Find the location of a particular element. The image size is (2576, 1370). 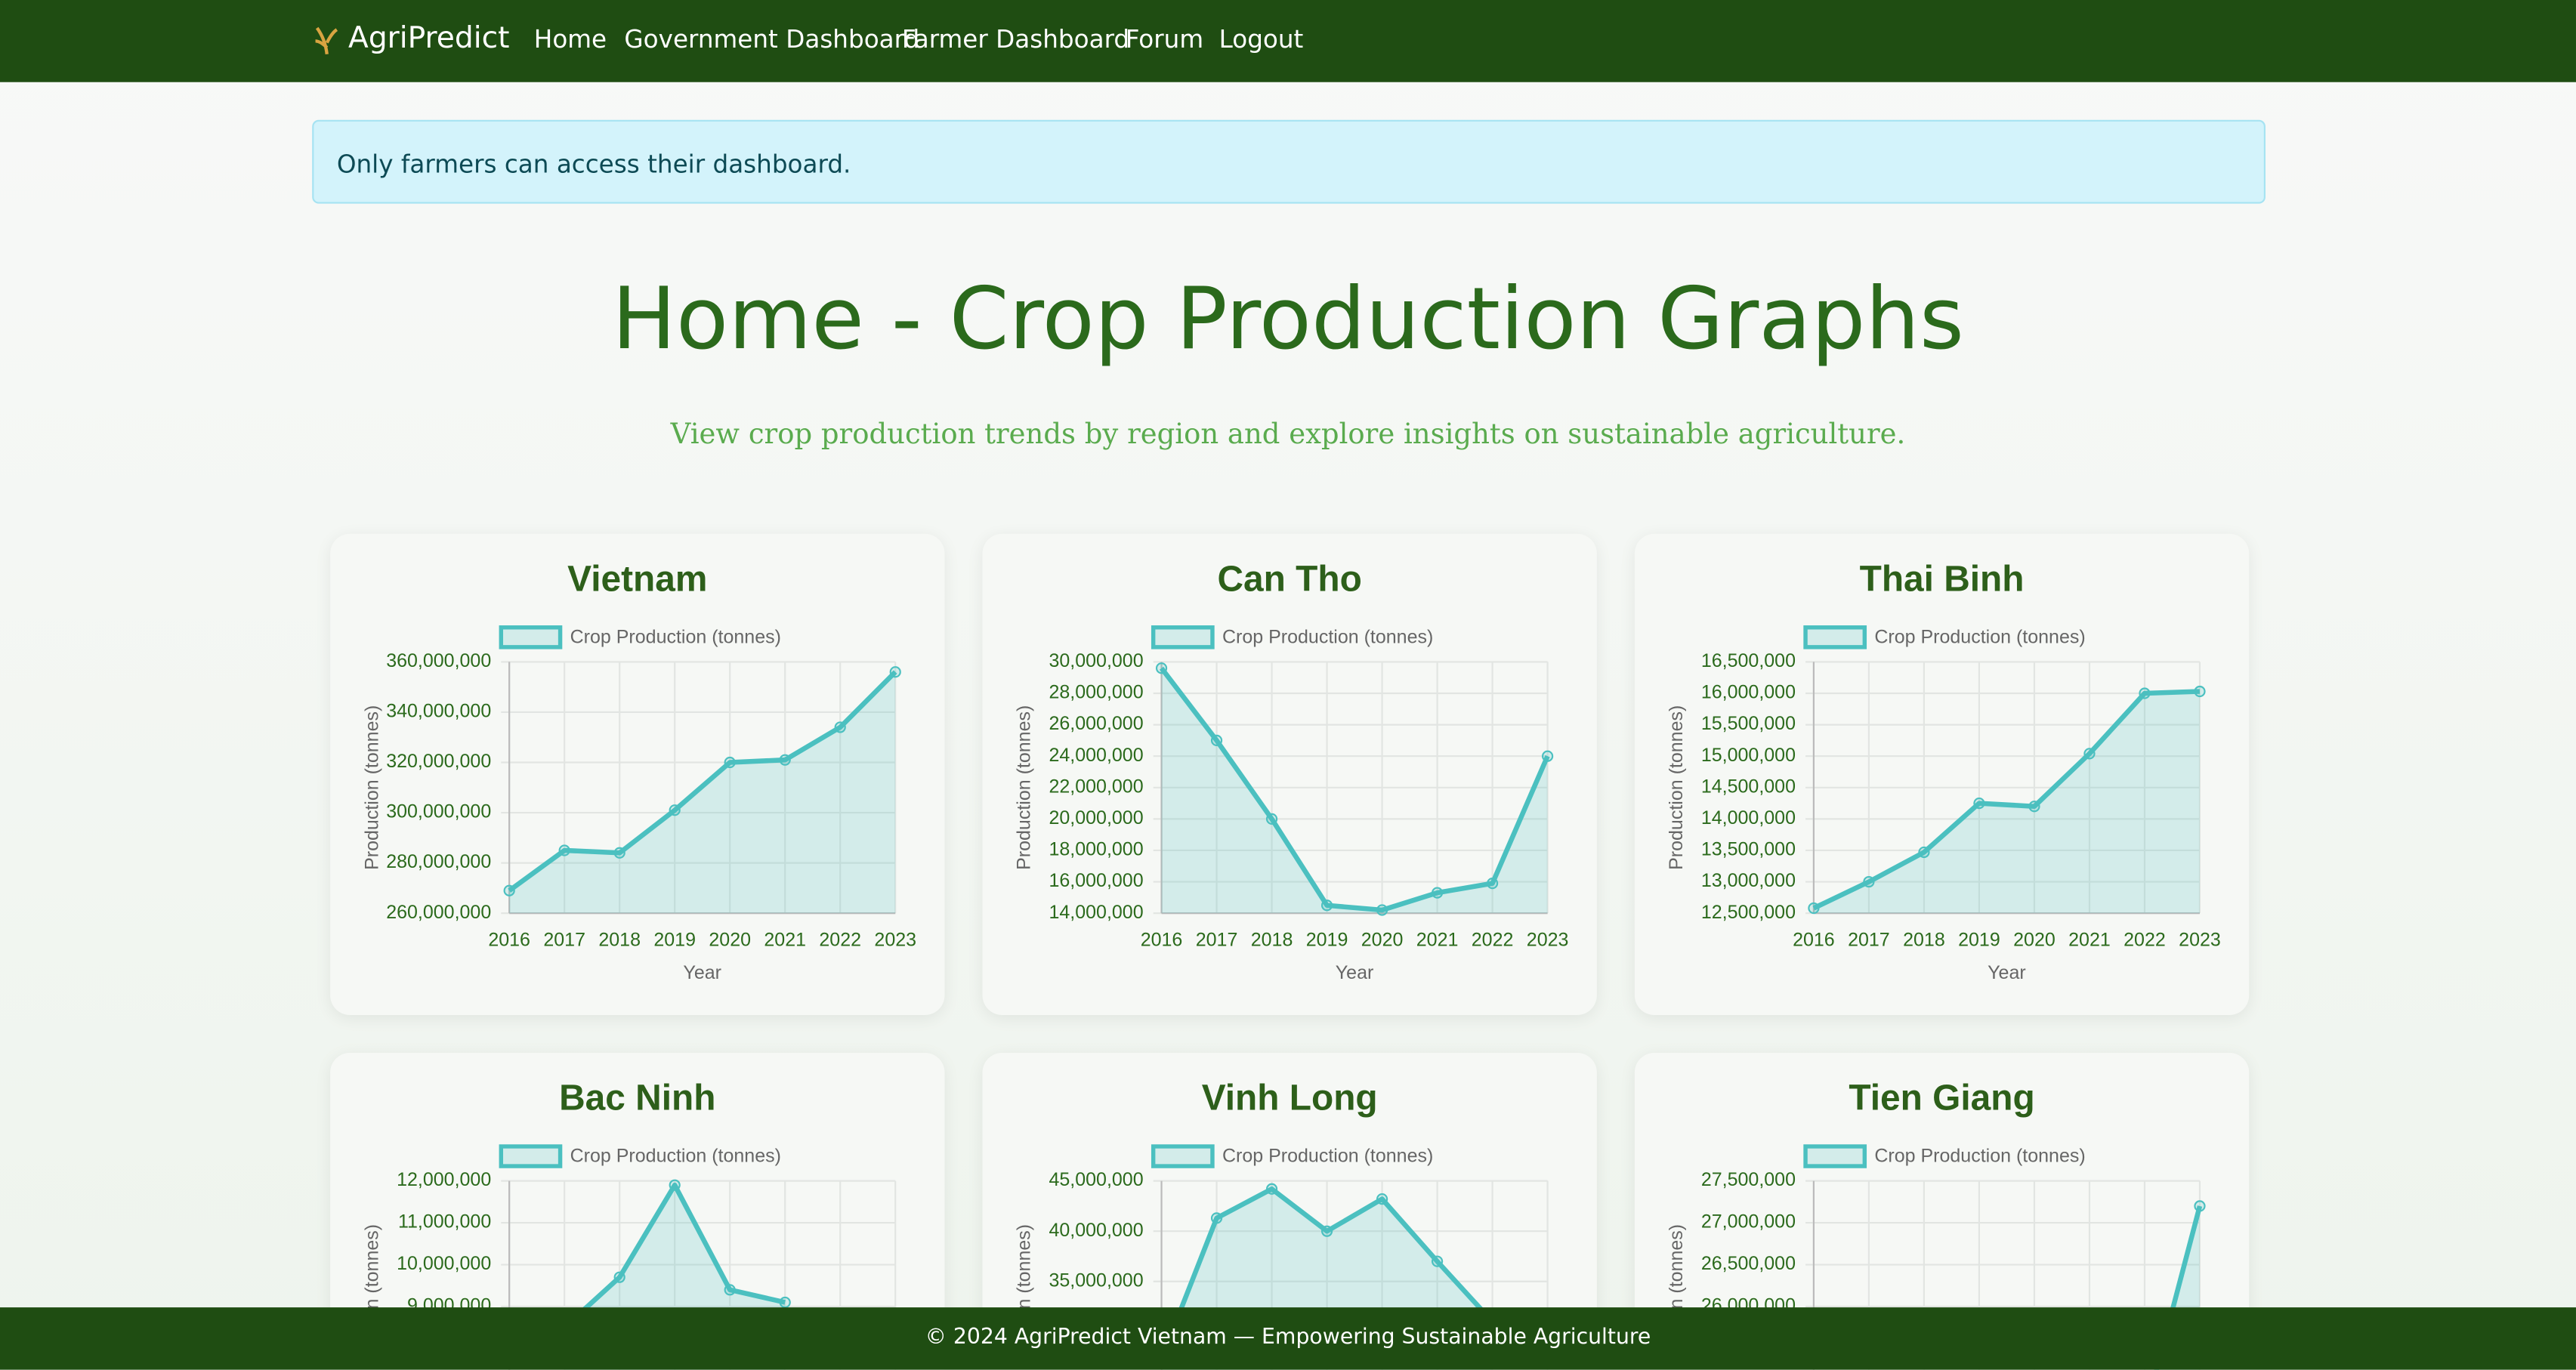

nav-link: Home is located at coordinates (570, 39).